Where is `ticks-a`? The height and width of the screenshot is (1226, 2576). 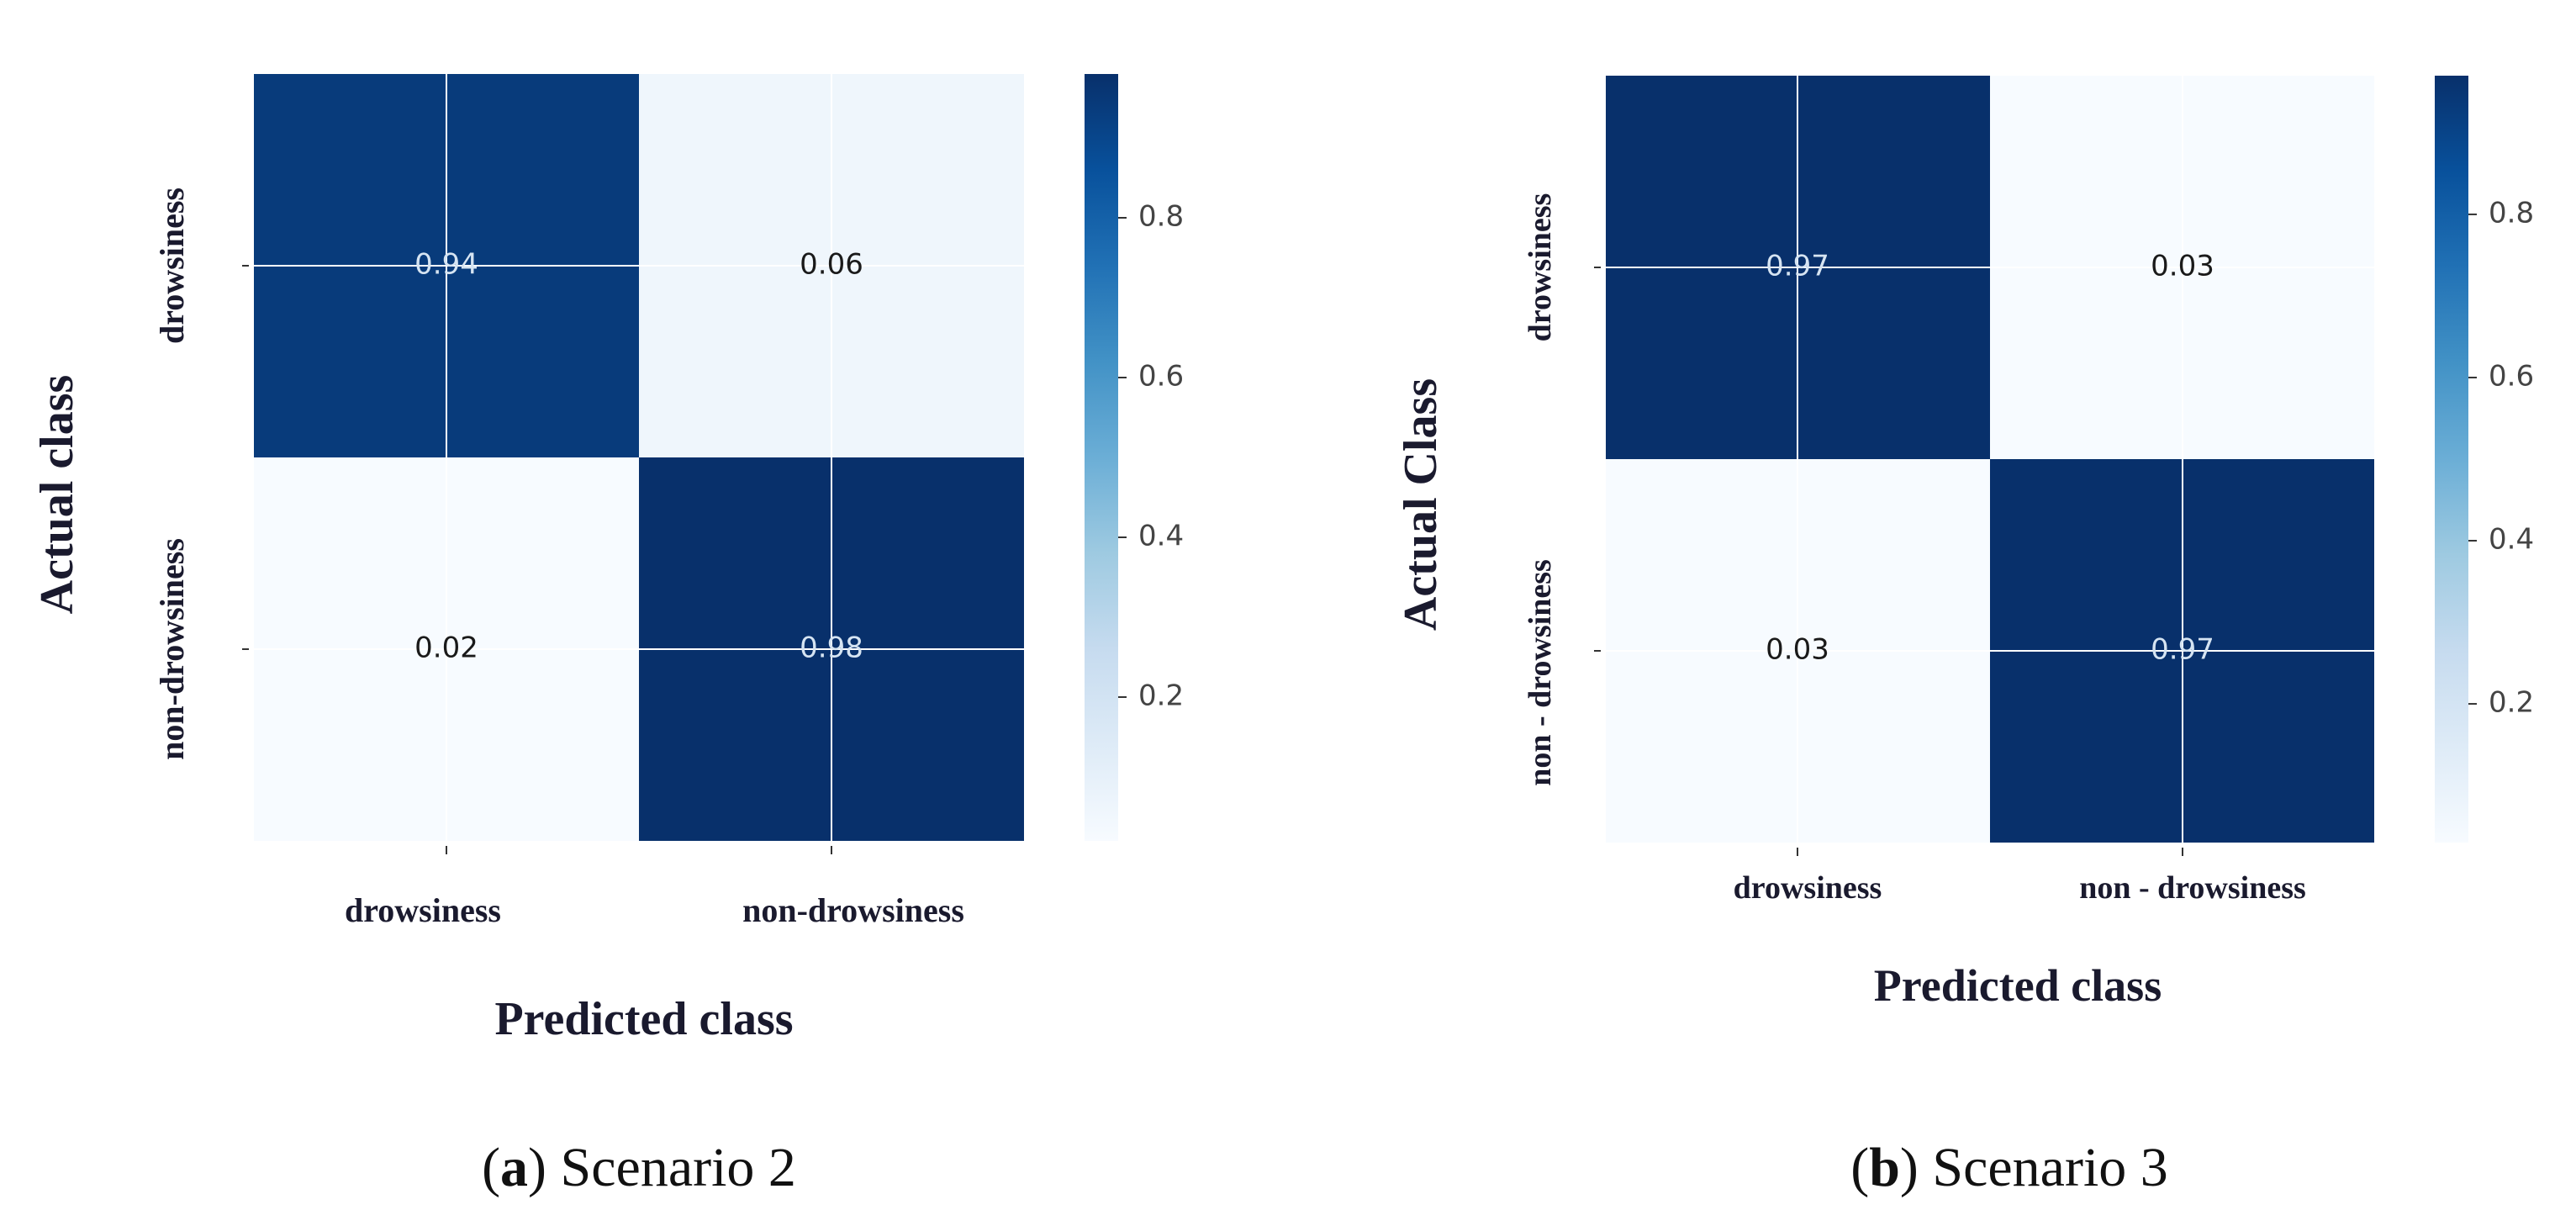 ticks-a is located at coordinates (537, 559).